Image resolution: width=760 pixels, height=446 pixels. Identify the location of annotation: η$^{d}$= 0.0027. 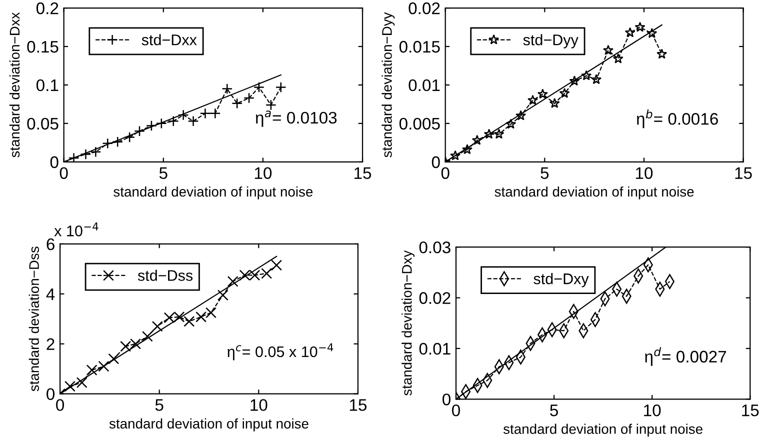
(685, 356).